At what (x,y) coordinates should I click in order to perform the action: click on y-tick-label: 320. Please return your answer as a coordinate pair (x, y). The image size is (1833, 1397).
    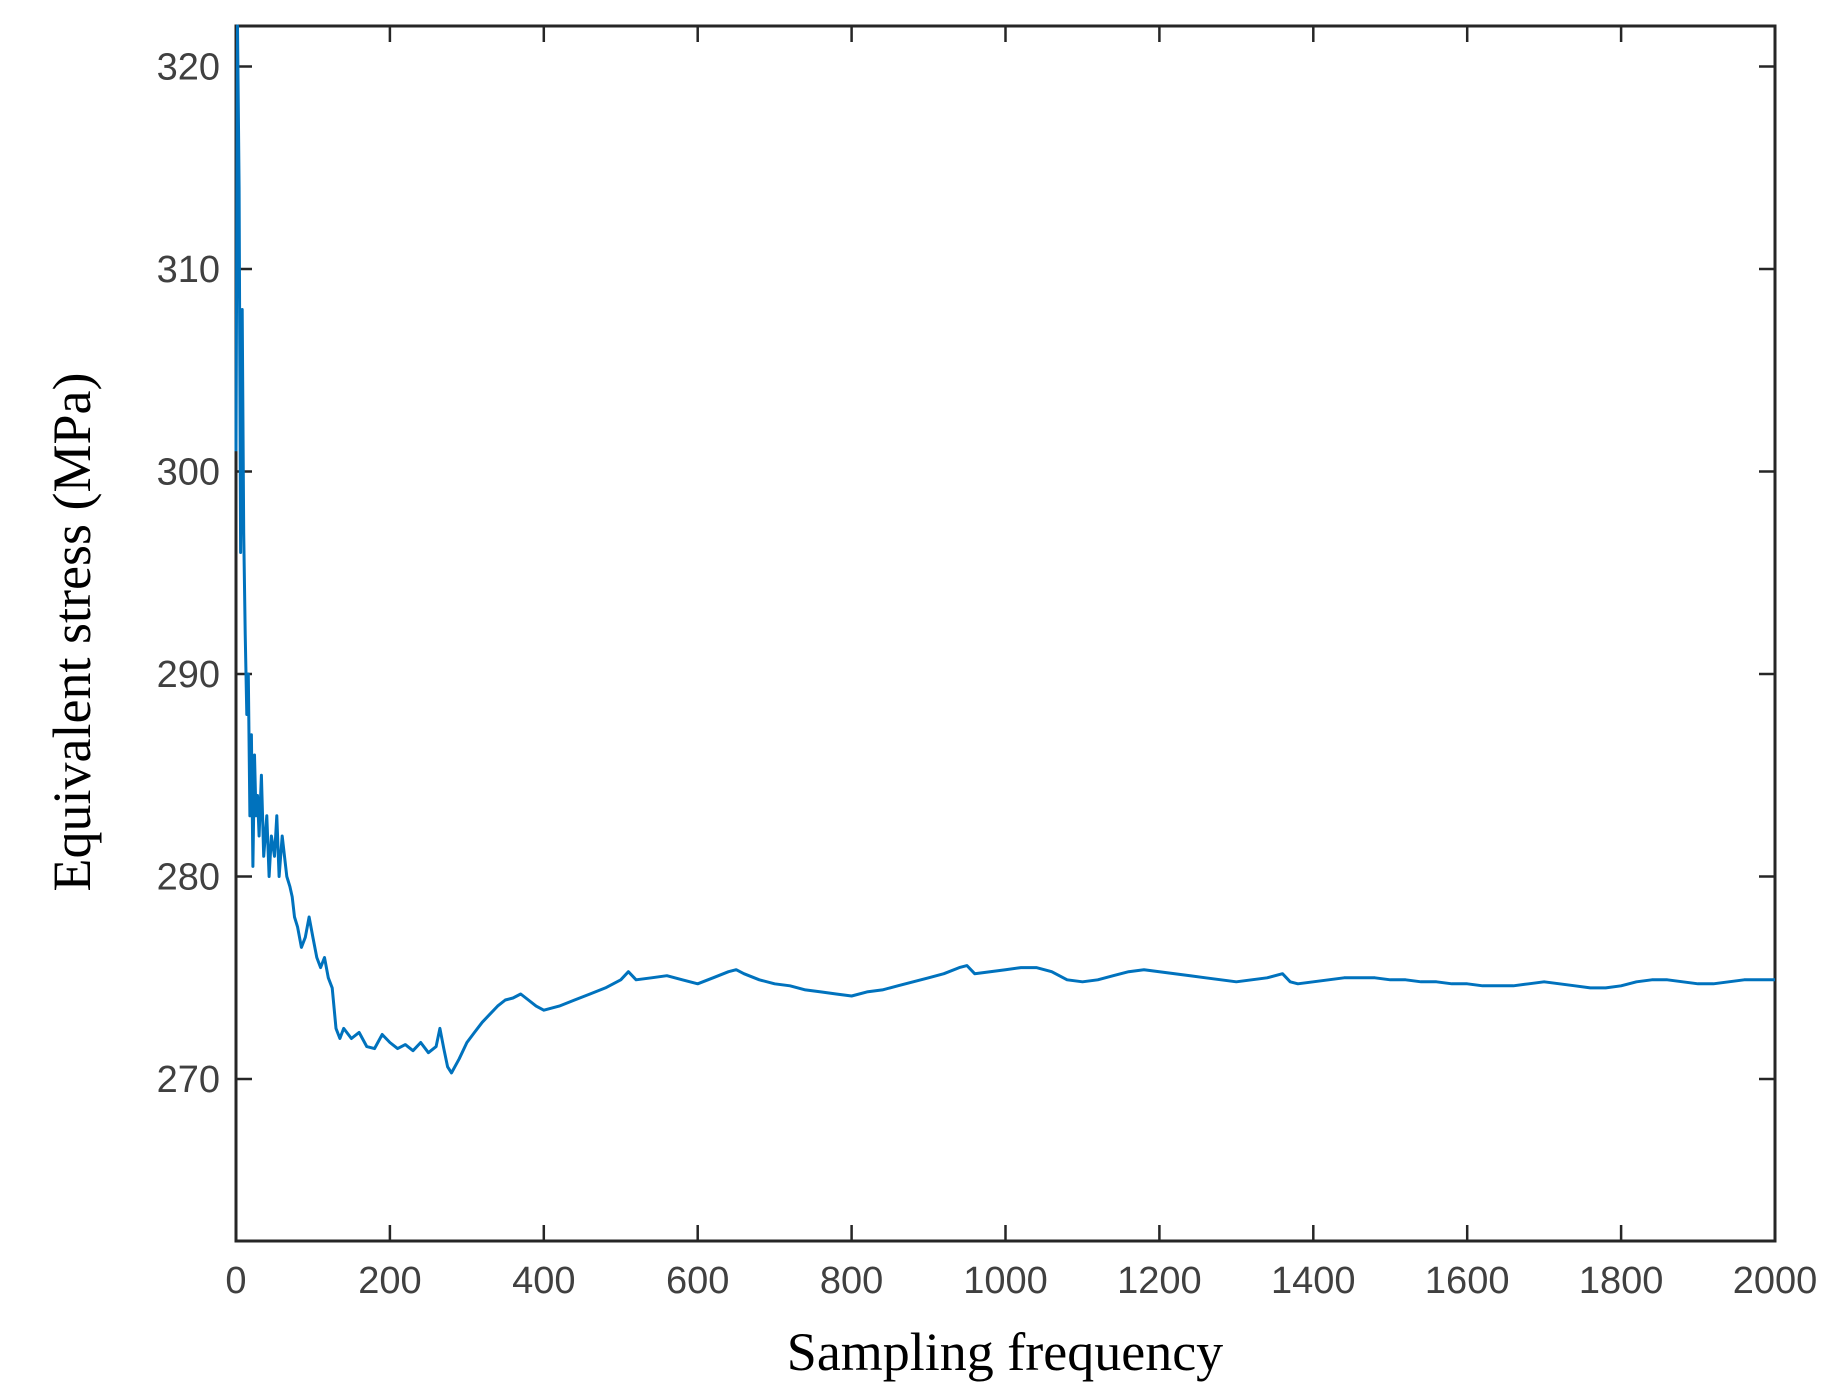
    Looking at the image, I should click on (188, 68).